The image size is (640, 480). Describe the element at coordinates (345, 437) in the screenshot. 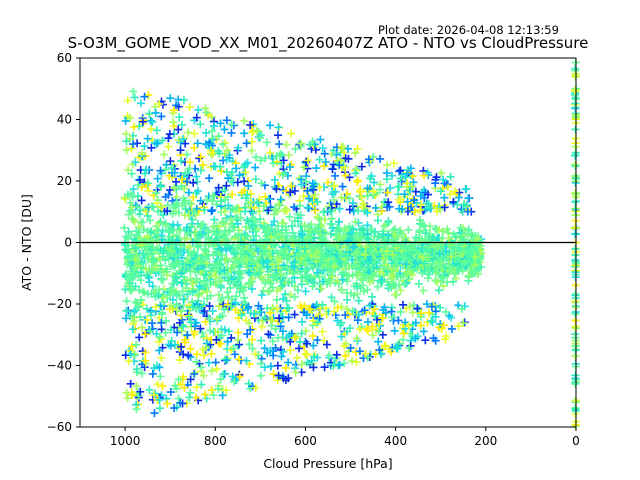

I see `x-axis-ticks: 1000 800 600 400 200 0` at that location.